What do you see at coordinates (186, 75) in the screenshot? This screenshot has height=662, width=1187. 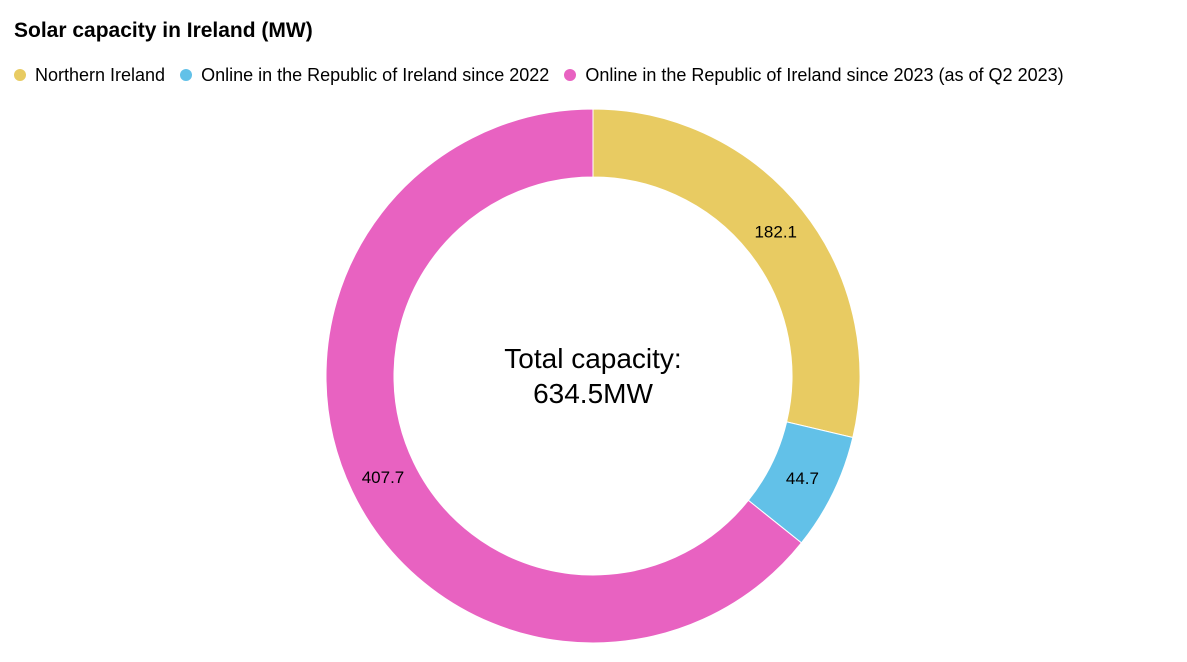 I see `legend-swatch-roi-2022` at bounding box center [186, 75].